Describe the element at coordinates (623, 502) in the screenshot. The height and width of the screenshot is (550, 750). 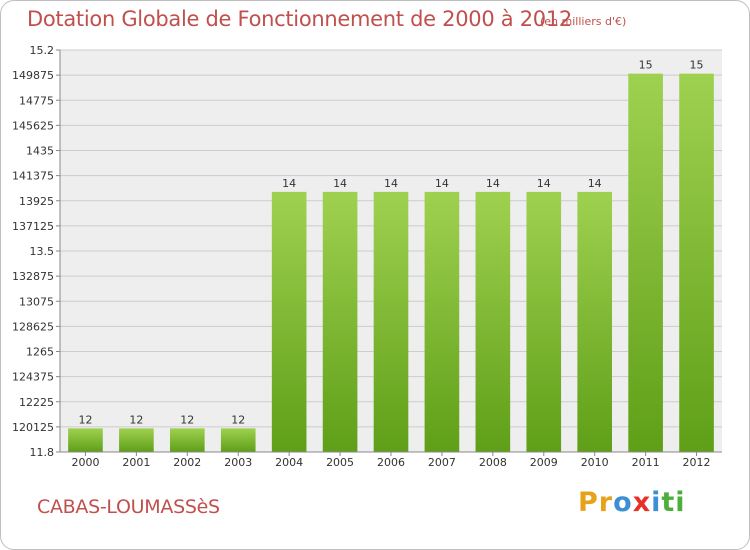
I see `logo-letter: o` at that location.